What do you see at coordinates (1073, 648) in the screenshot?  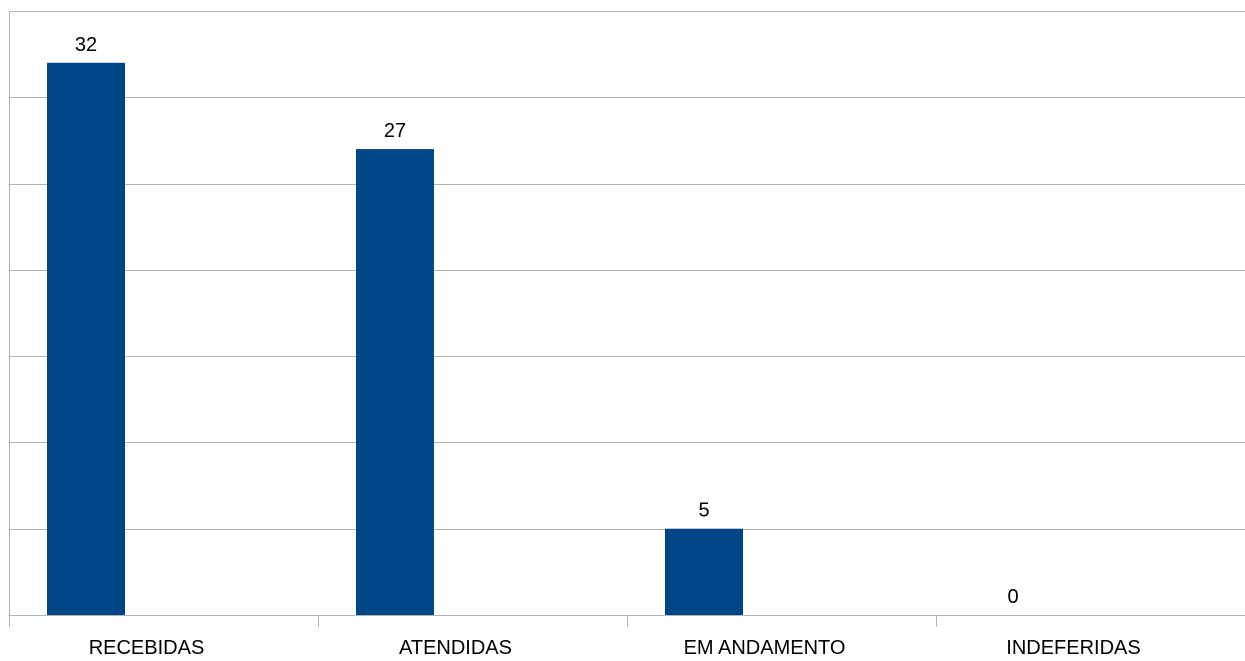 I see `category-label-indeferidas: INDEFERIDAS` at bounding box center [1073, 648].